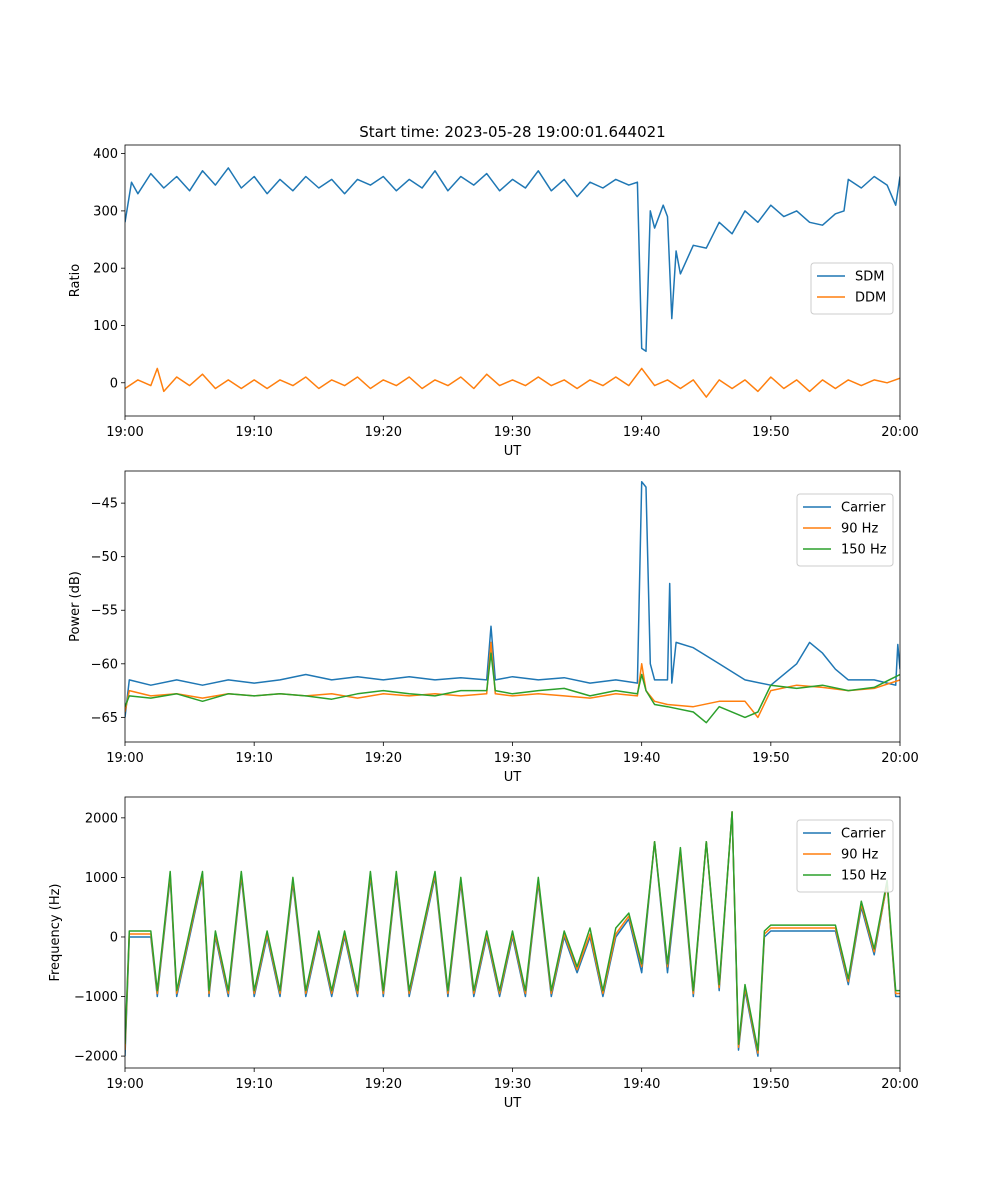 The height and width of the screenshot is (1200, 1000). Describe the element at coordinates (96, 1057) in the screenshot. I see `y-tick-label: −2000` at that location.